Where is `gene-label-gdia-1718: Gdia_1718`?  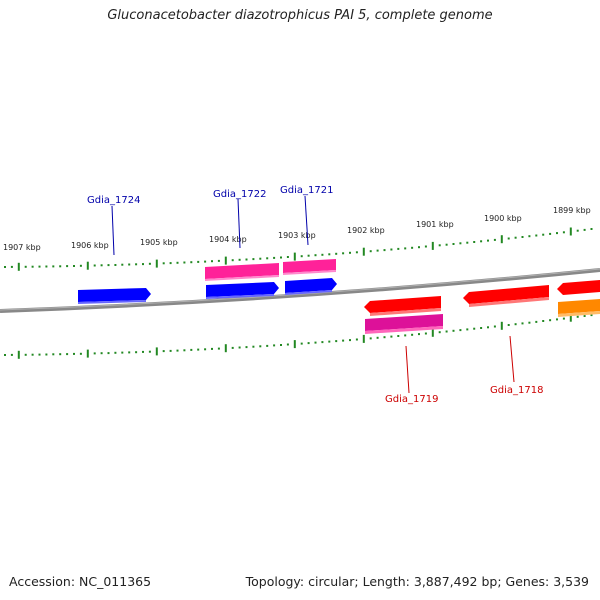
gene-label-gdia-1718: Gdia_1718 is located at coordinates (516, 390).